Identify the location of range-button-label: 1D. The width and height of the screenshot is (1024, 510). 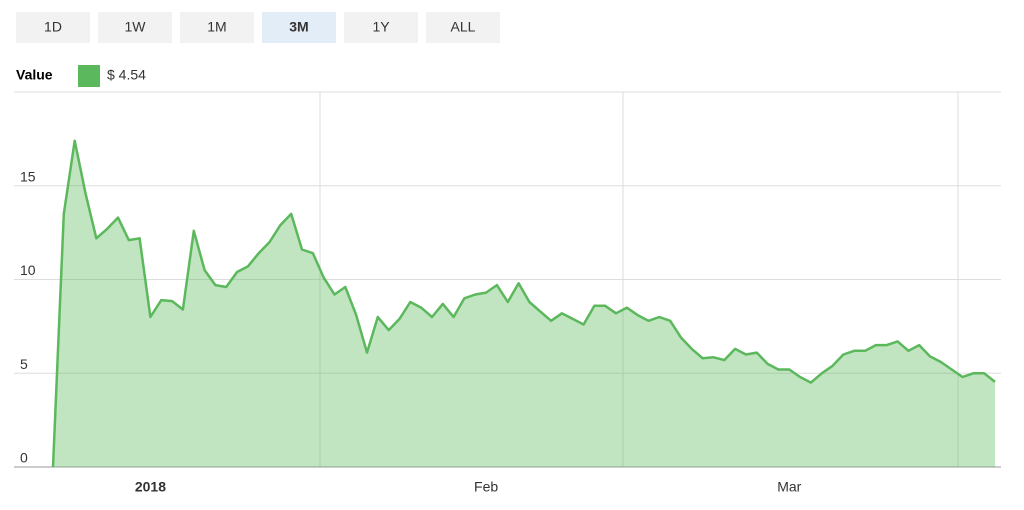
(53, 27).